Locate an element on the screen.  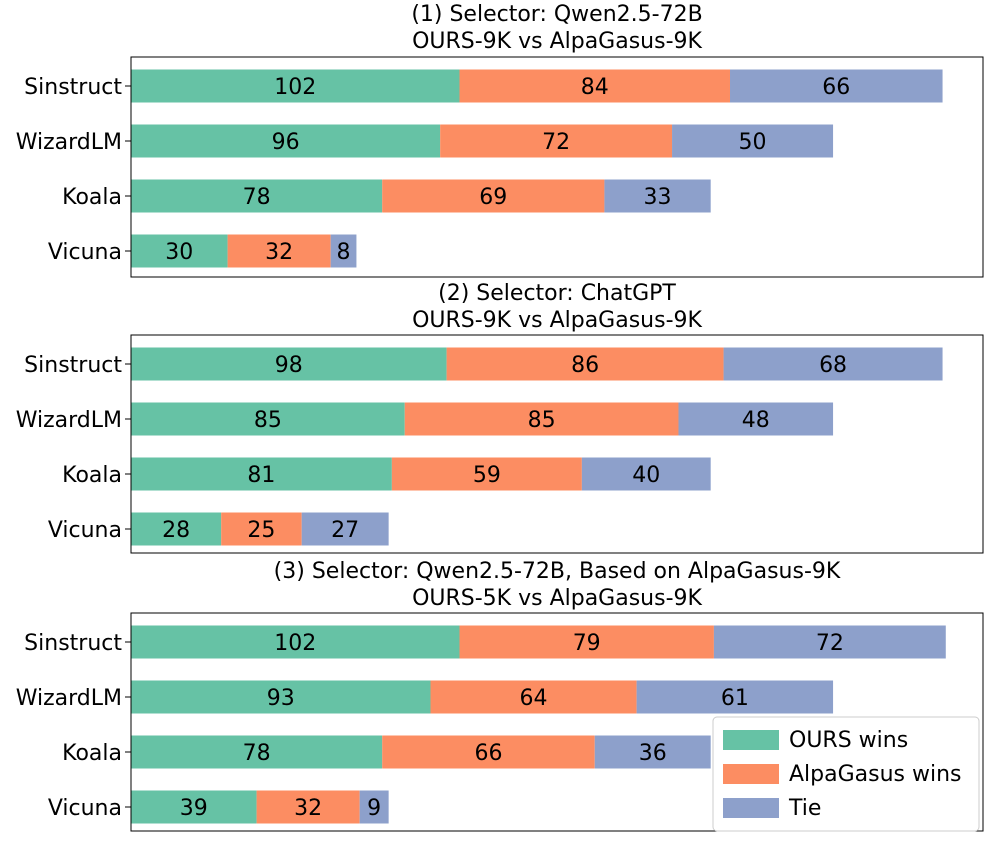
chart-1-y-tick-label: Vicuna is located at coordinates (85, 252).